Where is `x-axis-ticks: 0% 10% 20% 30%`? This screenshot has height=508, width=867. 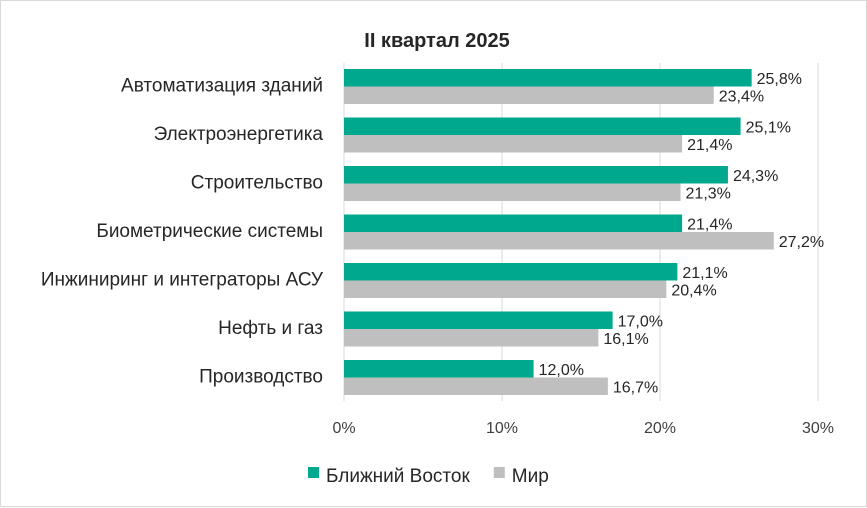 x-axis-ticks: 0% 10% 20% 30% is located at coordinates (583, 428).